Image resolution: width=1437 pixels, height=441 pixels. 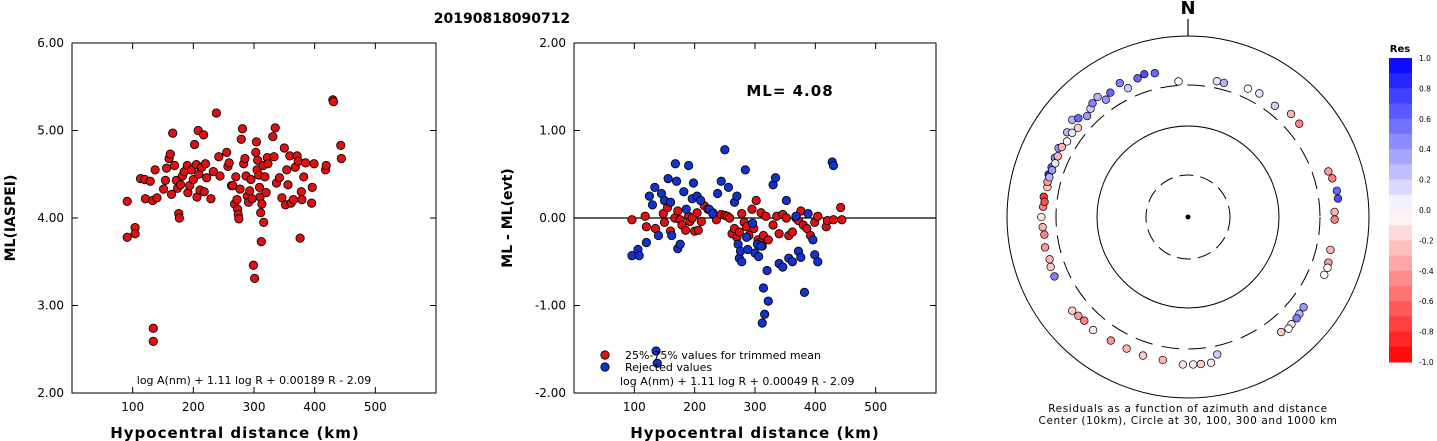 What do you see at coordinates (1425, 119) in the screenshot?
I see `colorbar-tick-label: 0.6` at bounding box center [1425, 119].